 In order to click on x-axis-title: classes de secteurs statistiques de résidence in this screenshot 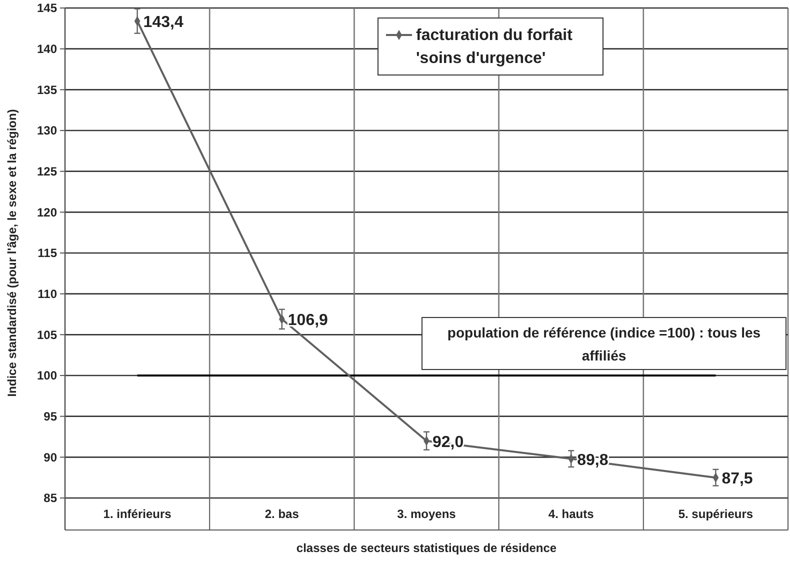, I will do `click(426, 548)`.